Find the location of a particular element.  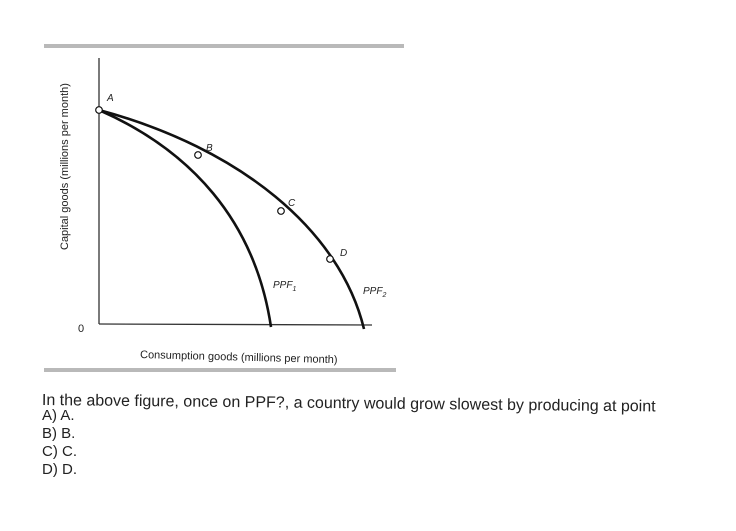

x-axis-label: Consumption goods (millions per month) is located at coordinates (239, 357).